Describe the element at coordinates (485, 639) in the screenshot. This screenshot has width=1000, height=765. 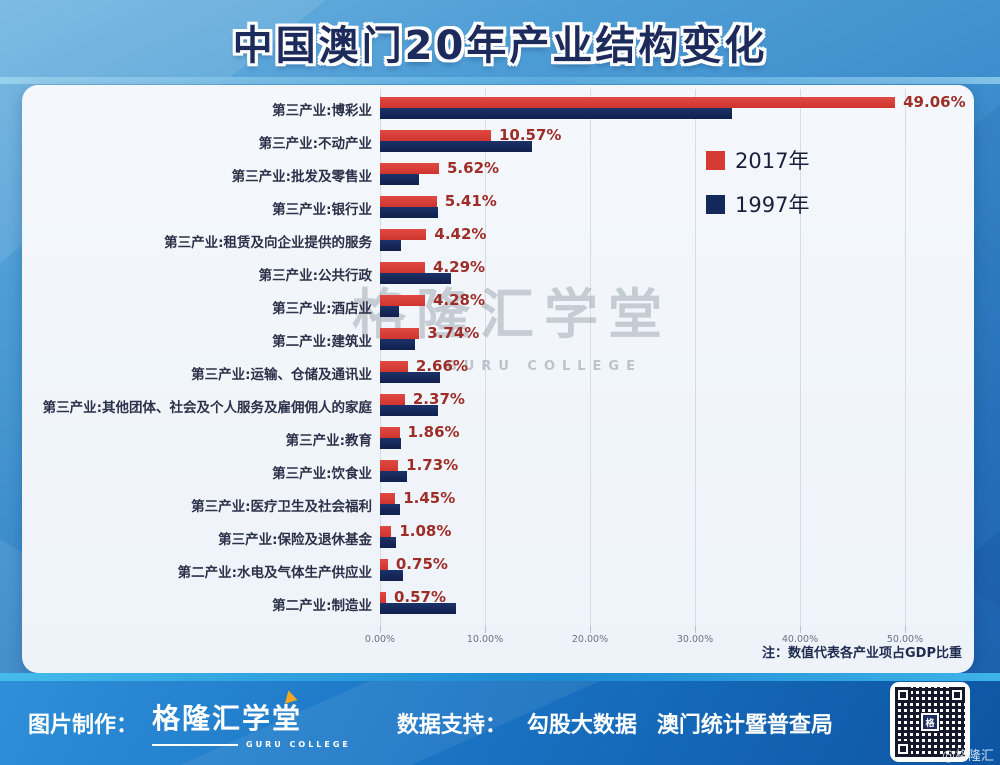
I see `axis-tick-label: 10.00%` at that location.